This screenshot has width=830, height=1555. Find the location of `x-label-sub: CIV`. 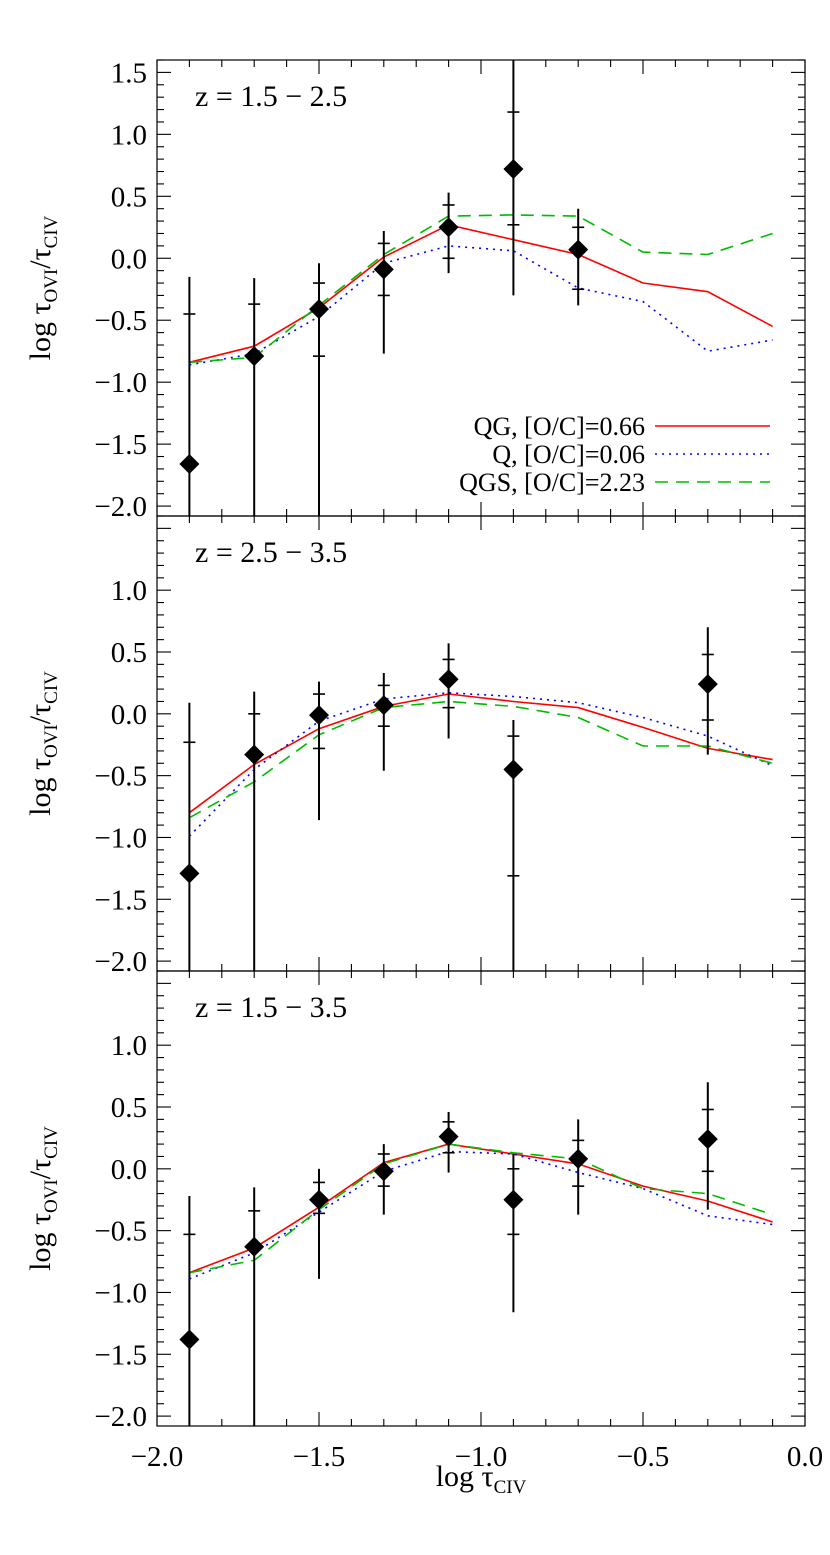

x-label-sub: CIV is located at coordinates (510, 1487).